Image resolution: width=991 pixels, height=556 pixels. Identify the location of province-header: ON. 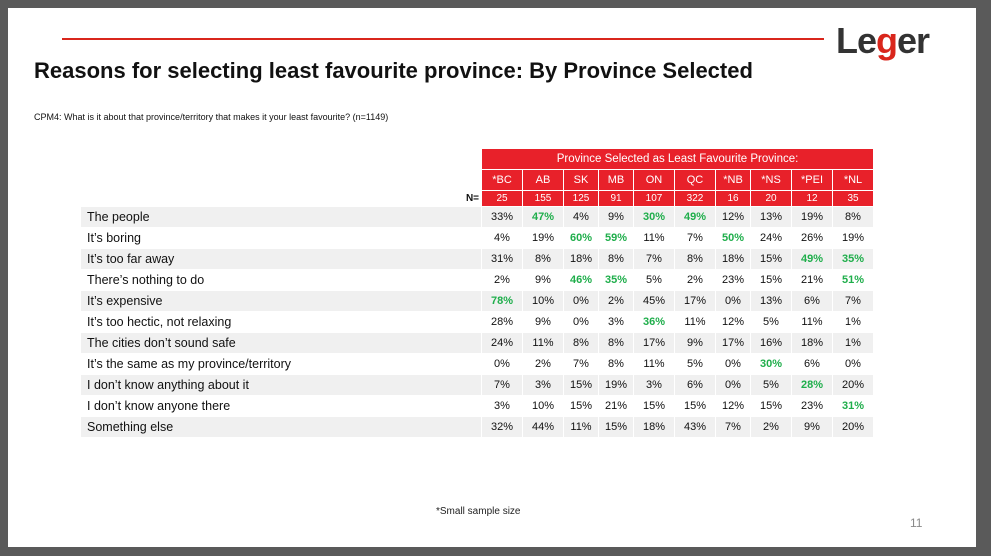
(654, 180).